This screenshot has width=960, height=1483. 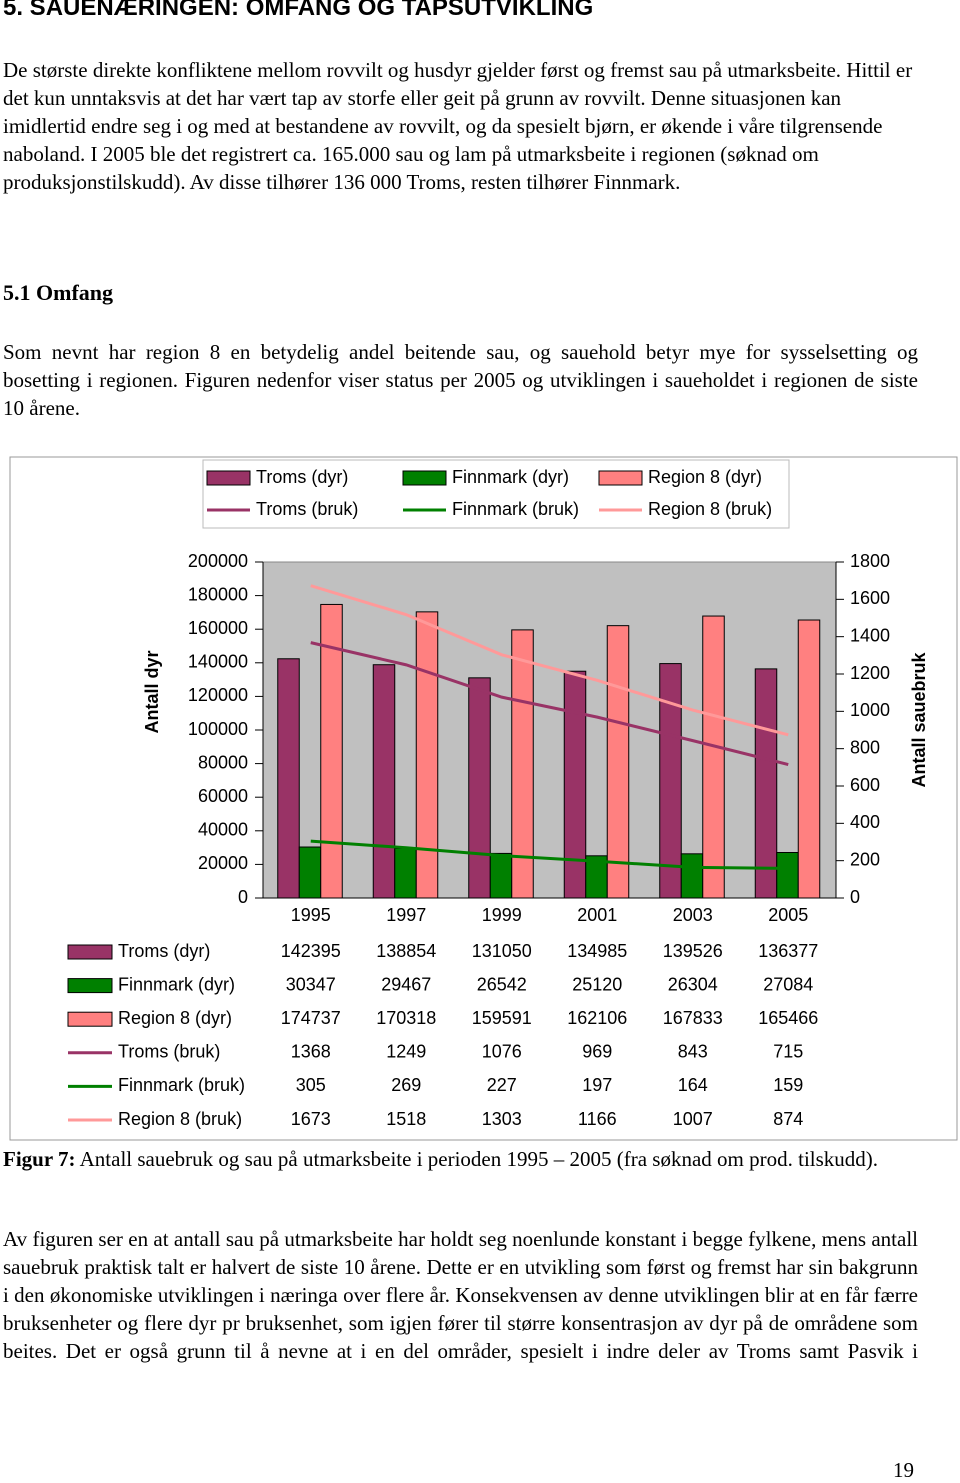 I want to click on table-value: 165466, so click(x=788, y=1018).